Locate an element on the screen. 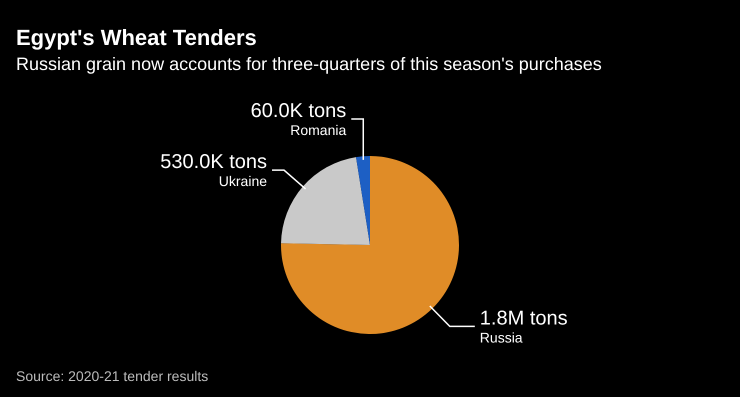 The height and width of the screenshot is (397, 740). slice-label: Romania is located at coordinates (318, 130).